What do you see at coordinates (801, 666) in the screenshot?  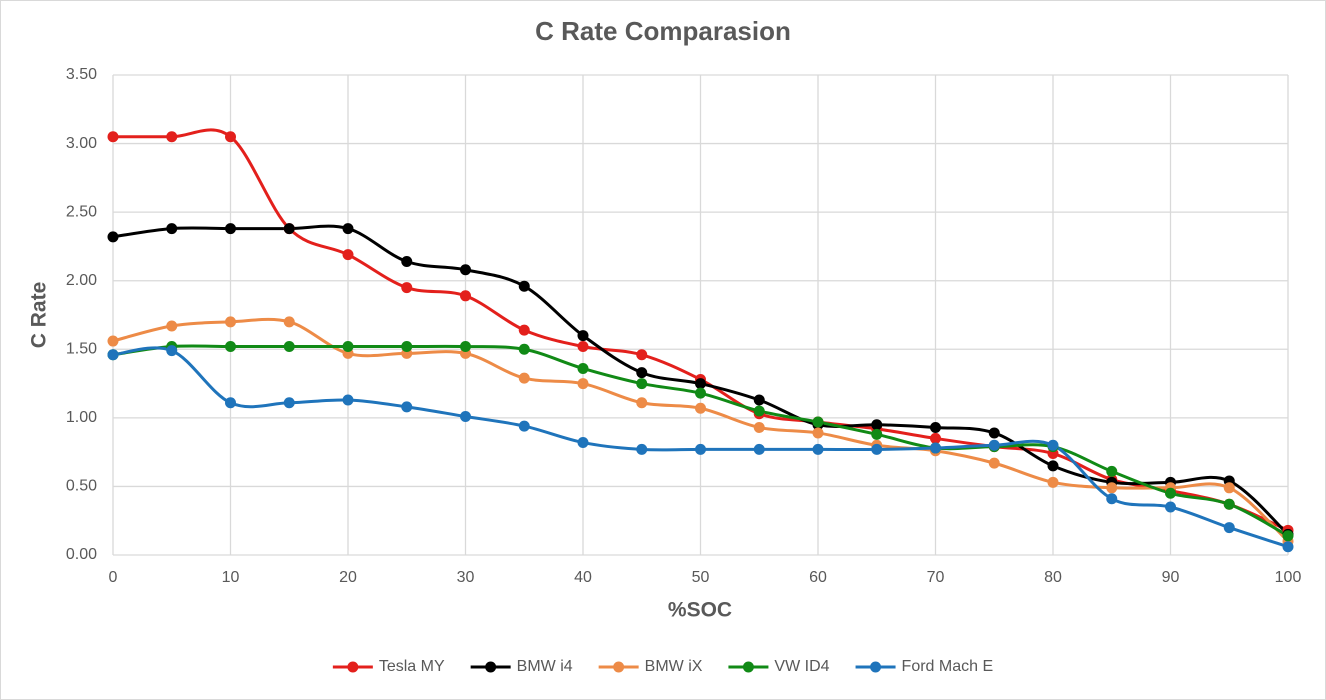 I see `legend-label: VW ID4` at bounding box center [801, 666].